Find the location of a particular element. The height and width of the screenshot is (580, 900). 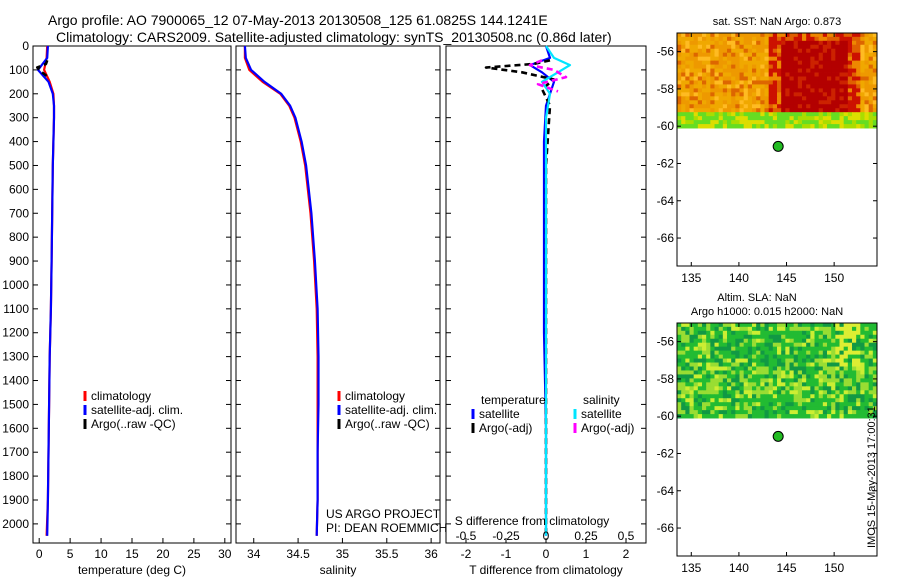

legend-entry: Argo(..raw -QC) is located at coordinates (387, 424).